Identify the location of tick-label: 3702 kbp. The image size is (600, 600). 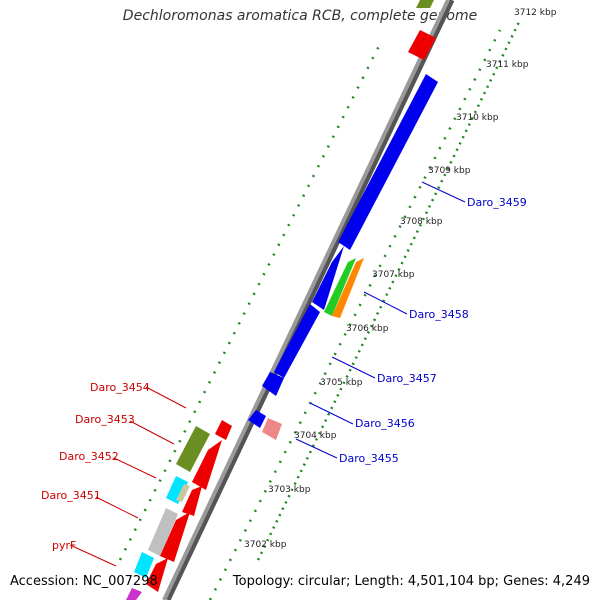
(265, 545).